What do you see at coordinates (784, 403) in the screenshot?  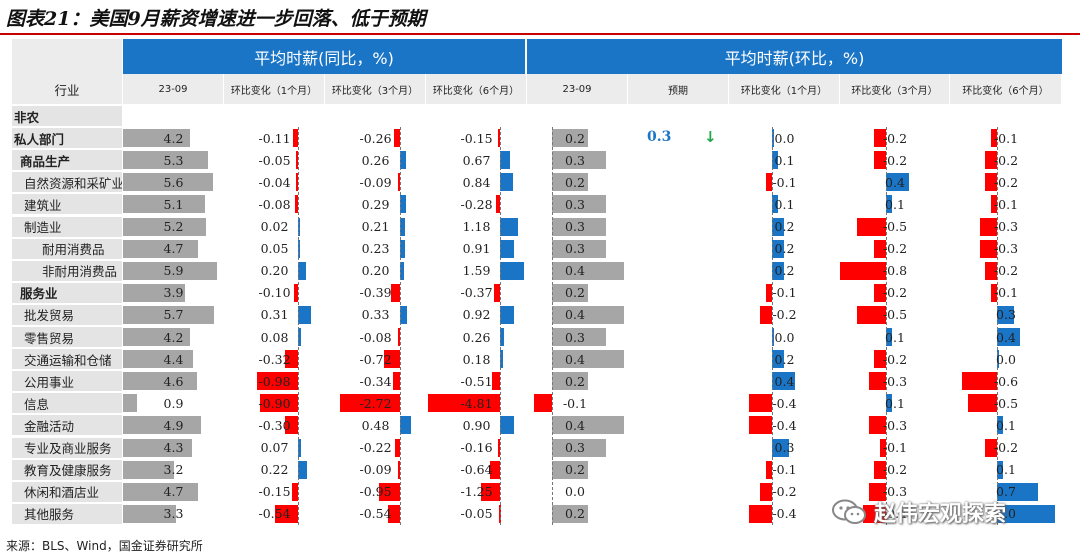 I see `mom-change-value: -0.4` at bounding box center [784, 403].